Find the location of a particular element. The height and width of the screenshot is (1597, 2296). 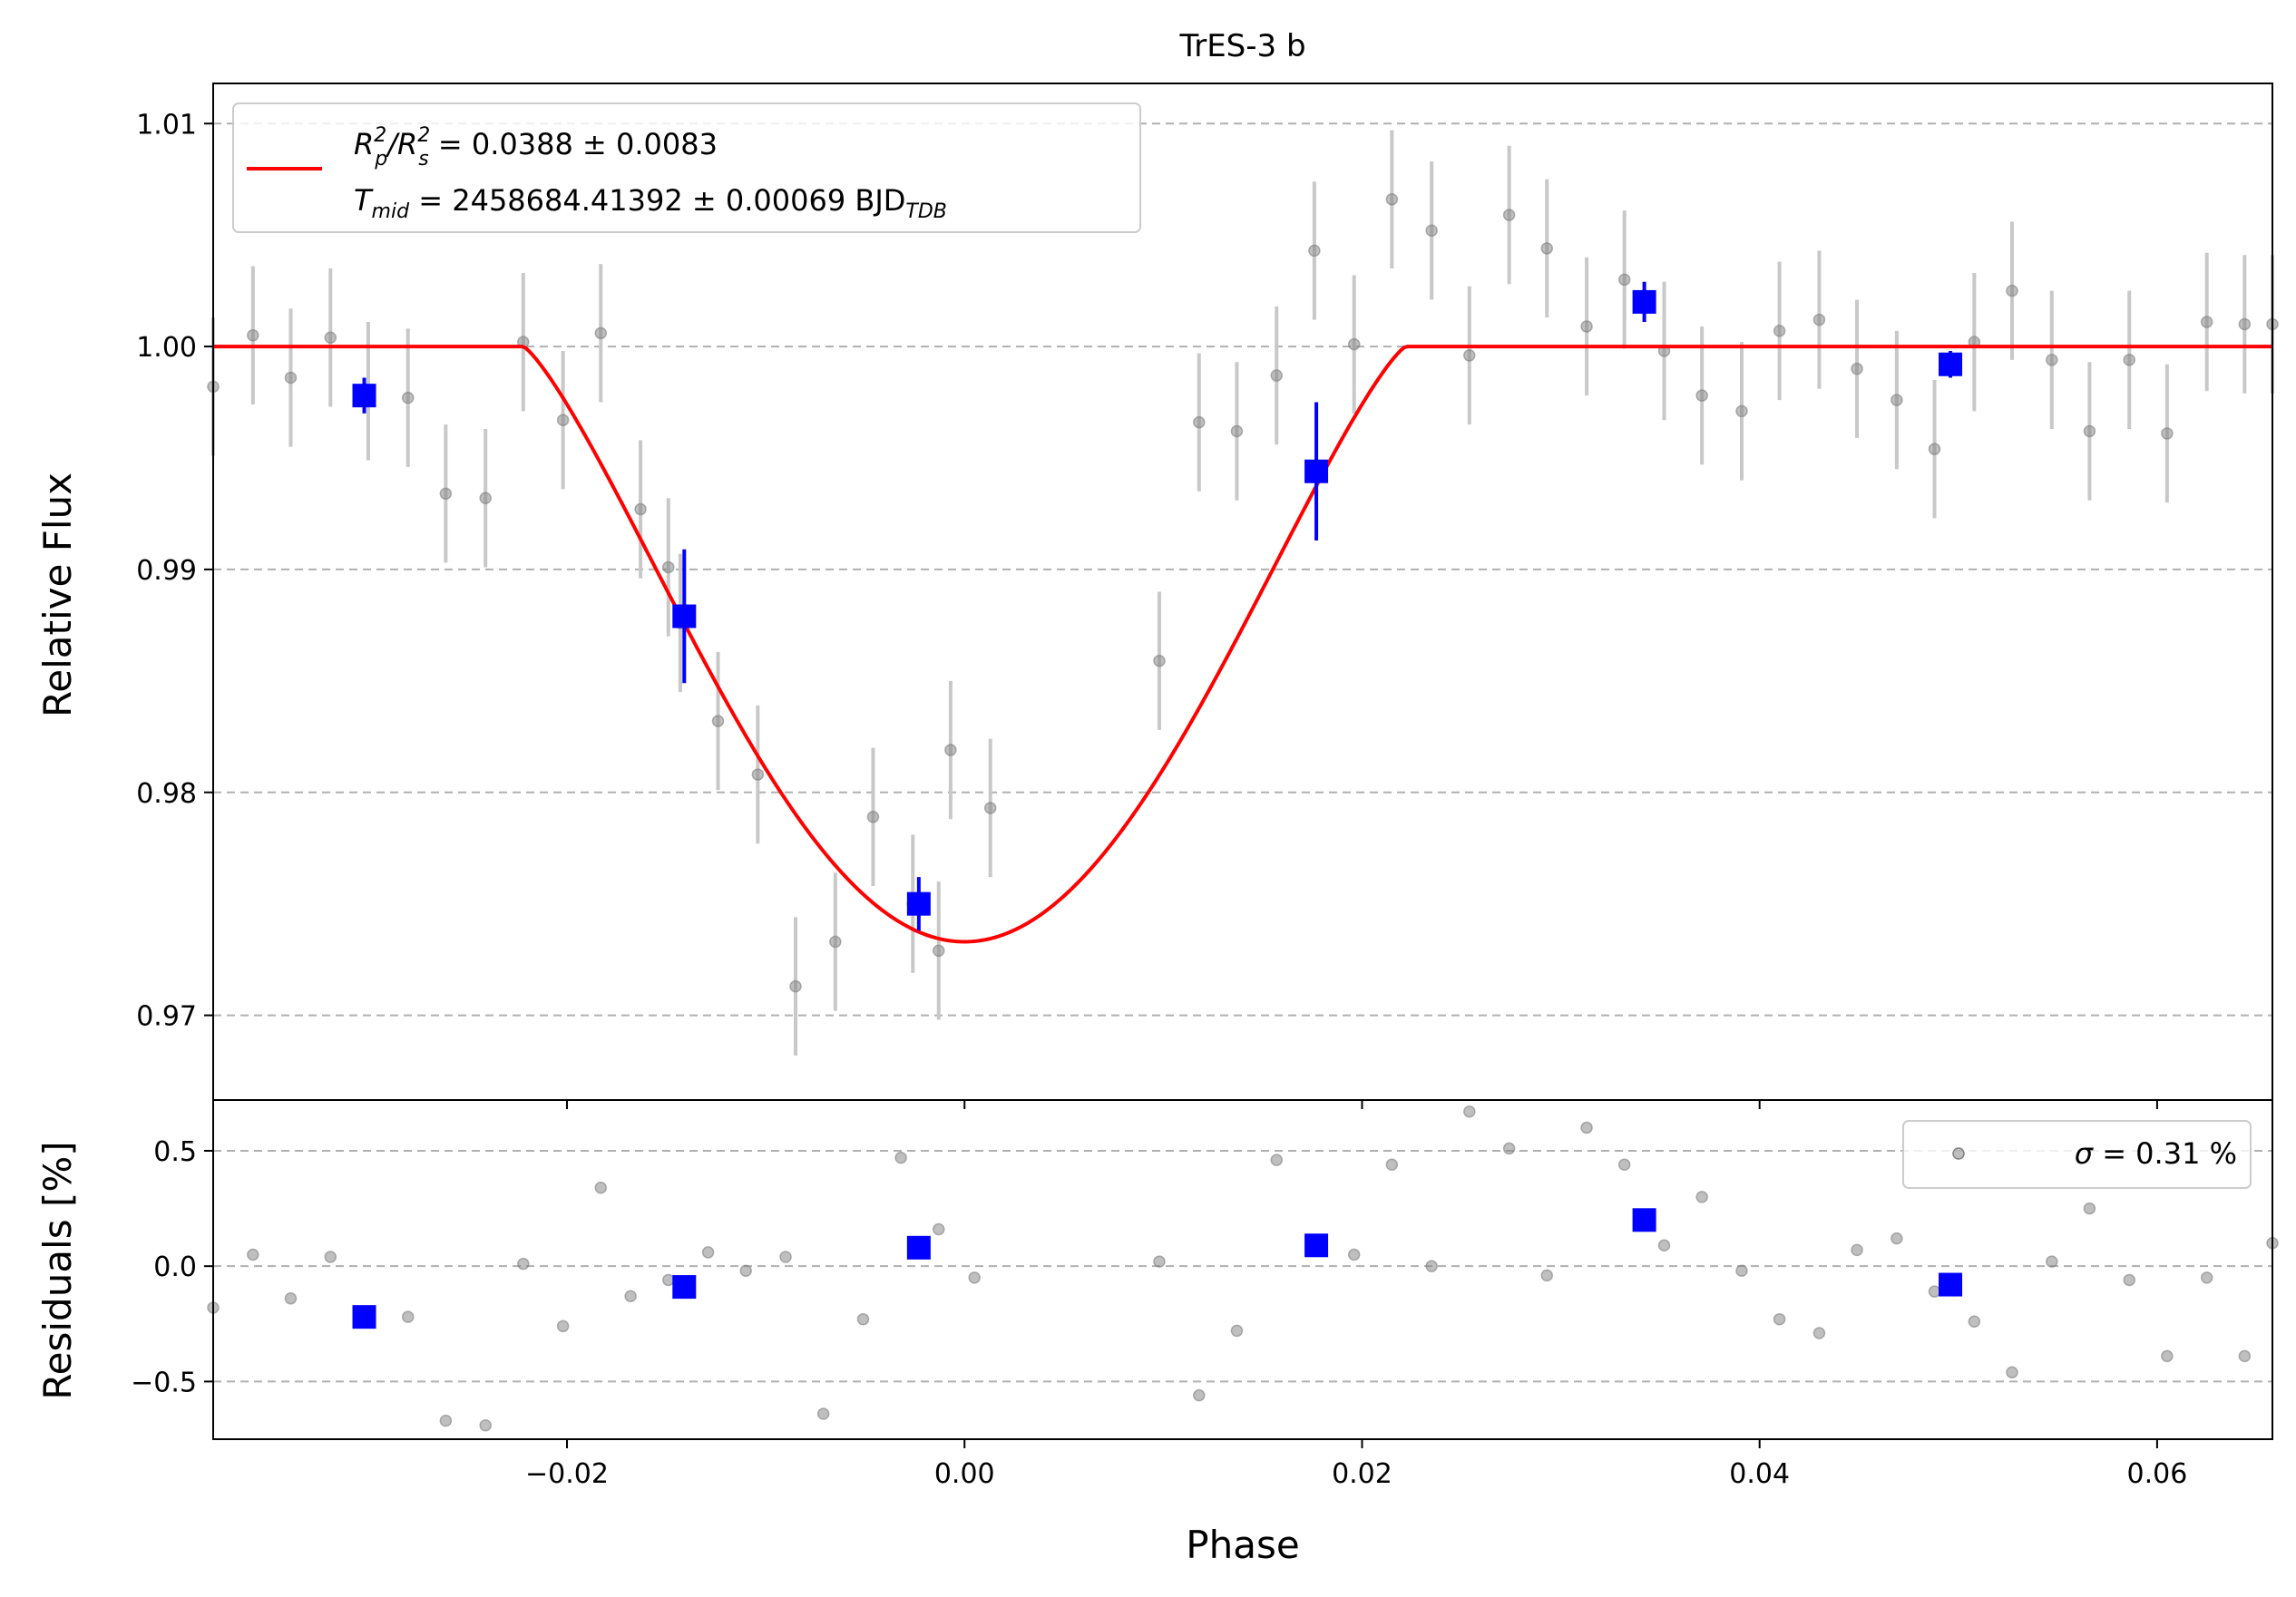

legend-top-line1-slash: /R is located at coordinates (401, 144).